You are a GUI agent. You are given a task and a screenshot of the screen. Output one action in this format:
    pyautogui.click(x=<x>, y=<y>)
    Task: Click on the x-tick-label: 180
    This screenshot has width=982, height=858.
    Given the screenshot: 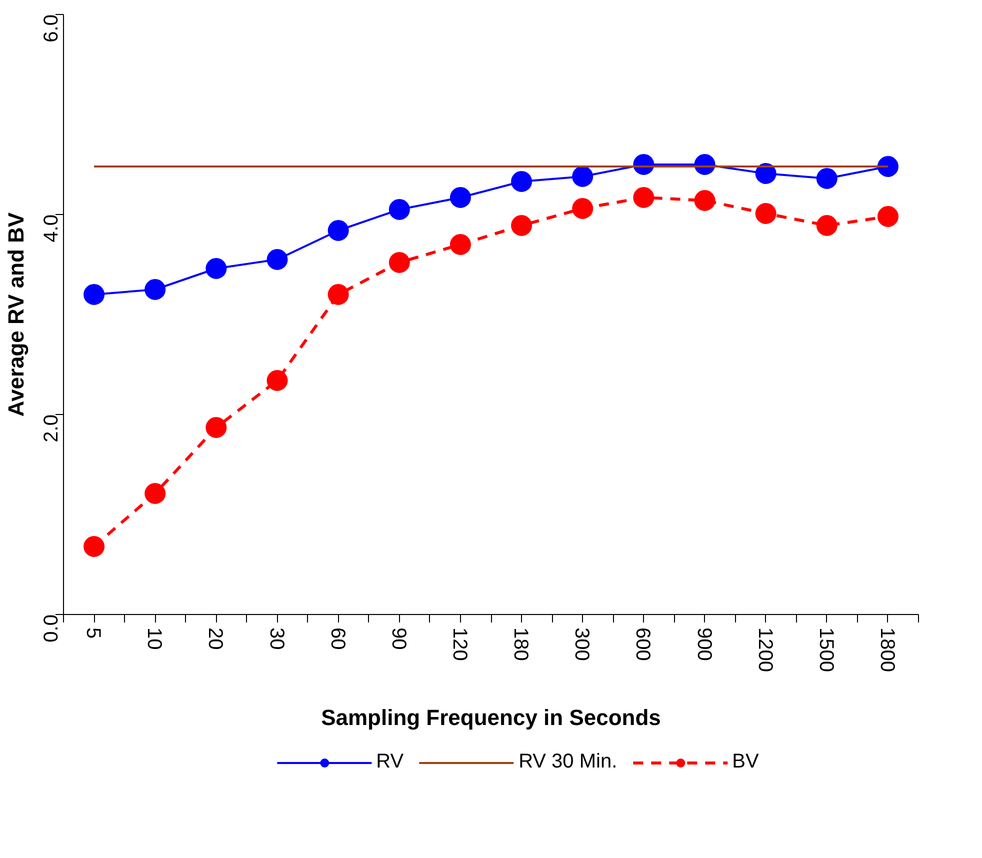 What is the action you would take?
    pyautogui.click(x=521, y=644)
    